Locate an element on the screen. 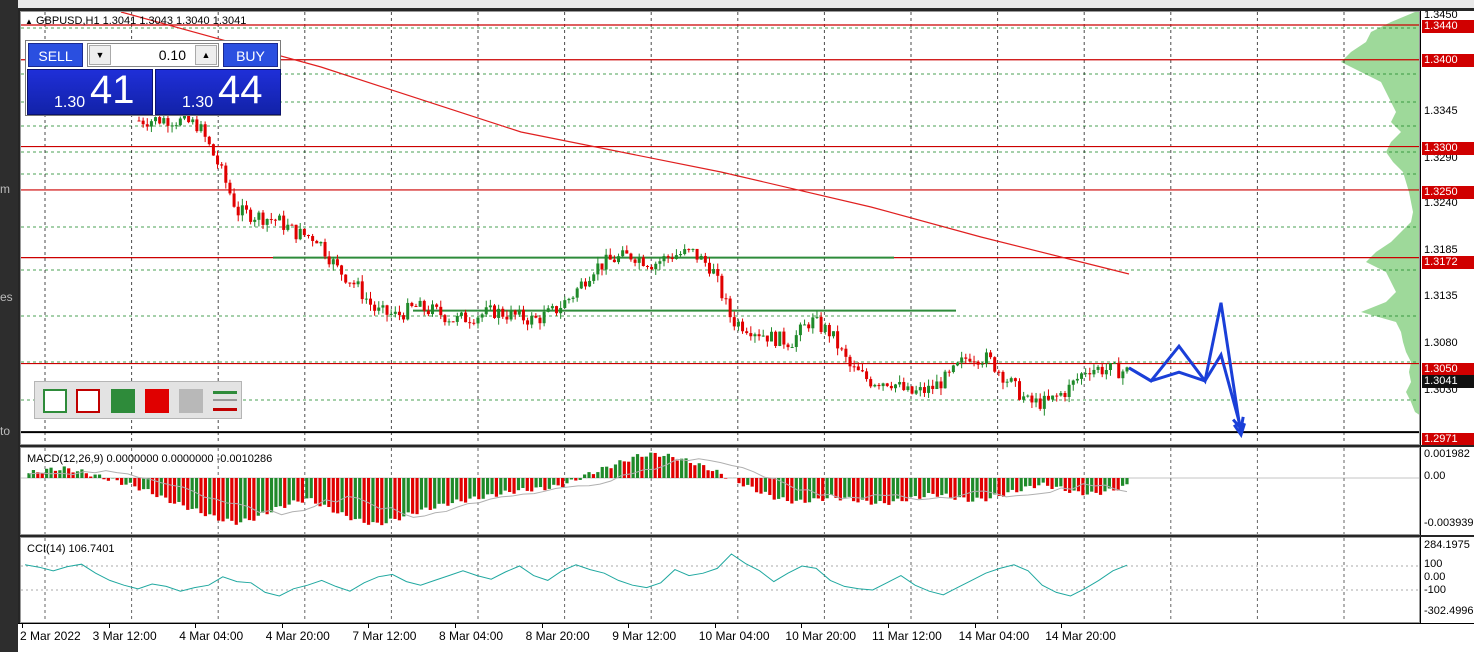  rect-green-filled-icon is located at coordinates (123, 401).